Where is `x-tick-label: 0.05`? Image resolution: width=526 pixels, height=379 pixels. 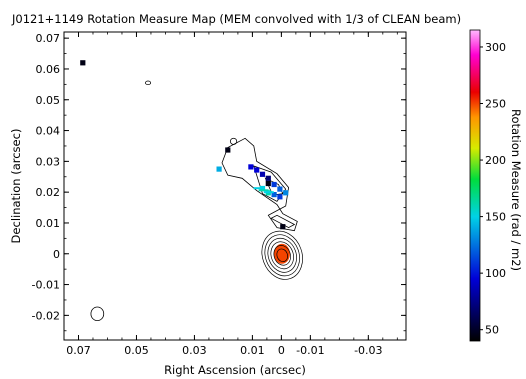 x-tick-label: 0.05 is located at coordinates (136, 350).